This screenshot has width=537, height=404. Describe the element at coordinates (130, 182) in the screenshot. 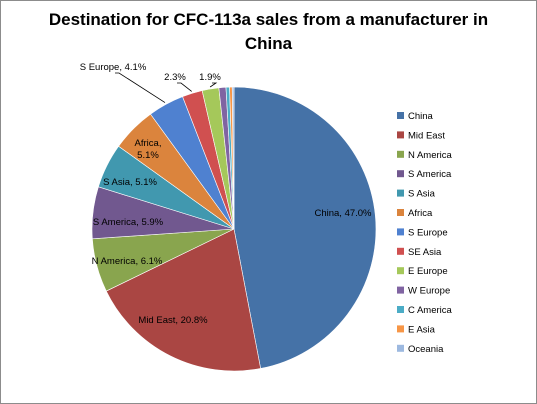

I see `data-label-s-asia: S Asia, 5.1%` at that location.